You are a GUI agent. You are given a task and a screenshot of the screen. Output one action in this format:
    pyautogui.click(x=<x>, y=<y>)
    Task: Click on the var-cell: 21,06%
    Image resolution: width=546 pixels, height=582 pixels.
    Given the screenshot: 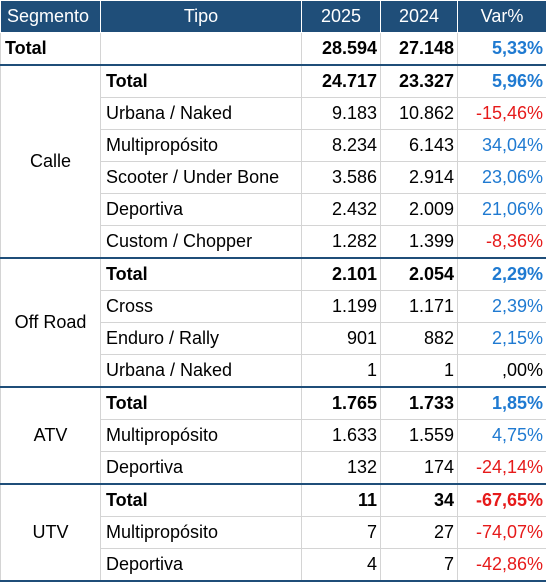 What is the action you would take?
    pyautogui.click(x=502, y=210)
    